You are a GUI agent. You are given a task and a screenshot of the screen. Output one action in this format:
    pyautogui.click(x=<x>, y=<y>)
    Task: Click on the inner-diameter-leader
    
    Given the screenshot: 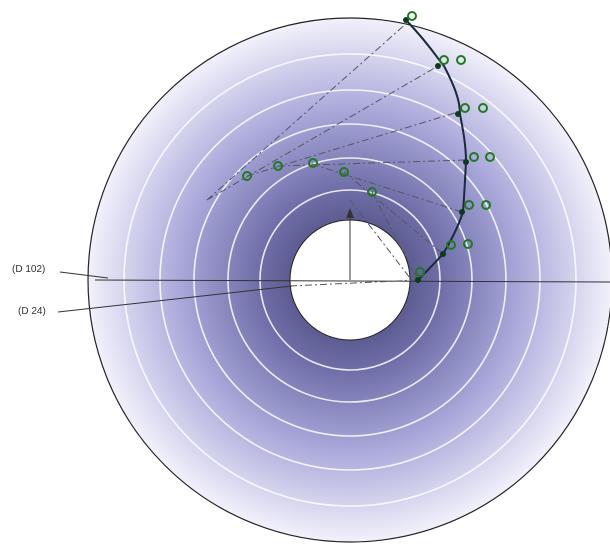 What is the action you would take?
    pyautogui.click(x=175, y=299)
    